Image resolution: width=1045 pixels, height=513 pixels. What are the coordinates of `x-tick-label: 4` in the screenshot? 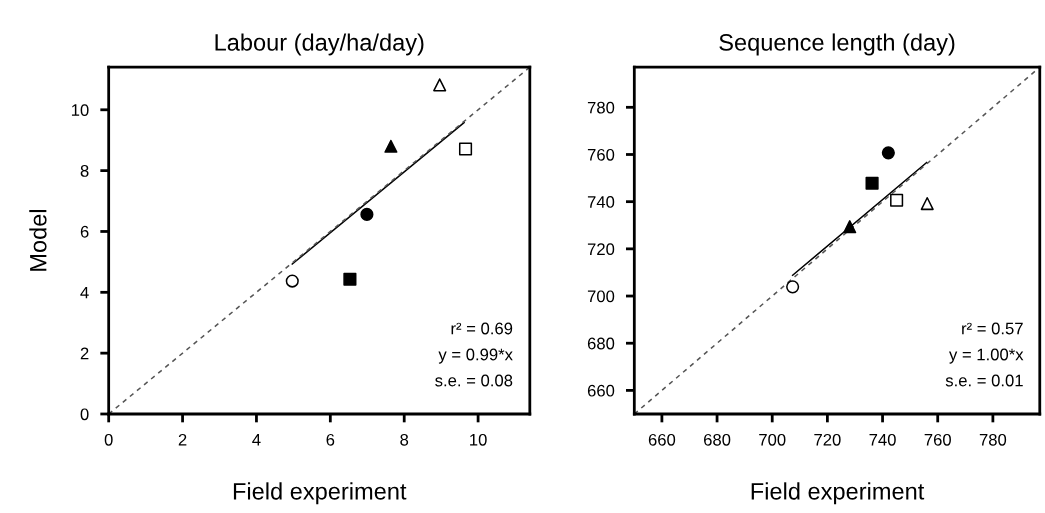 It's located at (256, 440).